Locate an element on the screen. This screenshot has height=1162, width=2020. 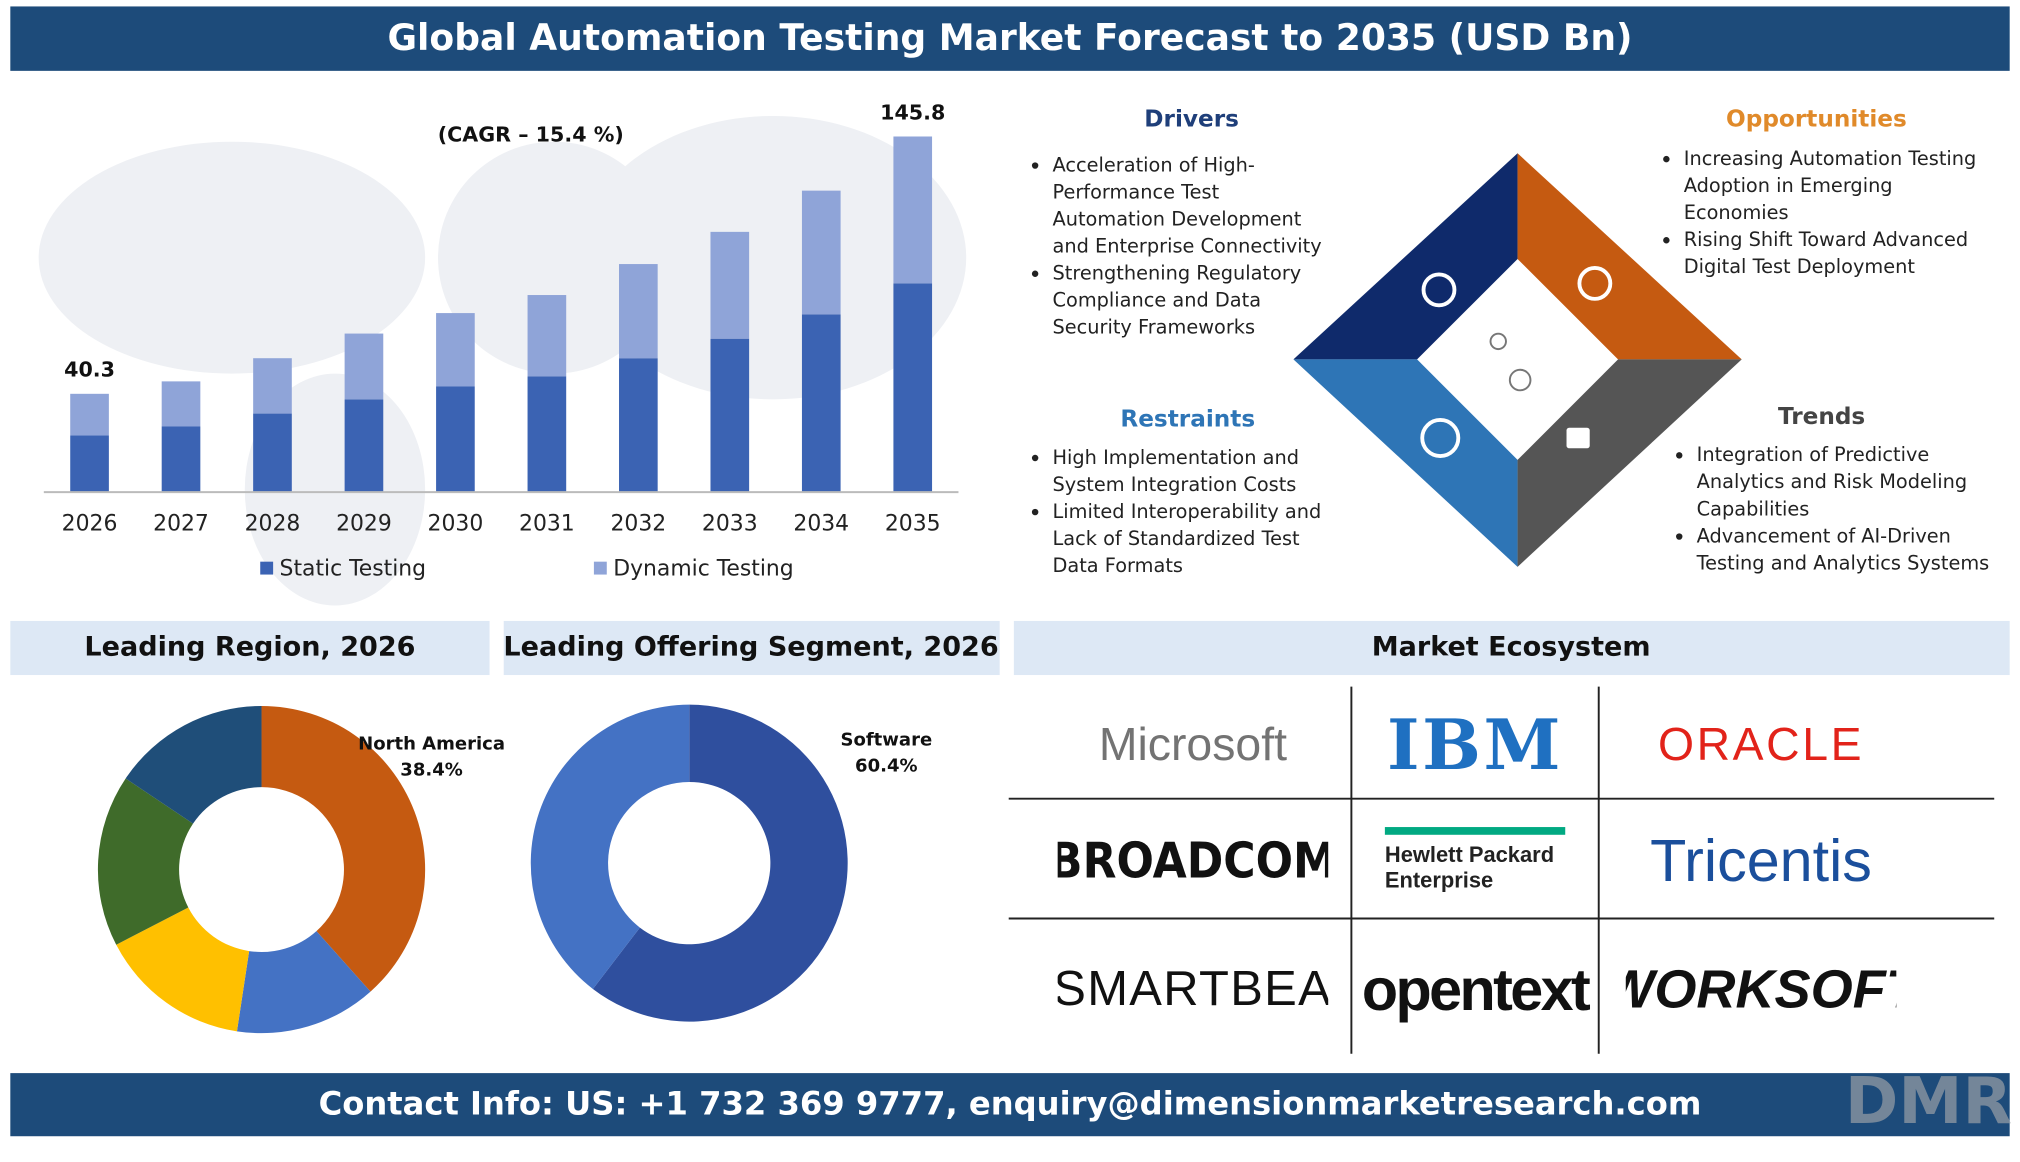
company-name: ORACLE is located at coordinates (1761, 744).